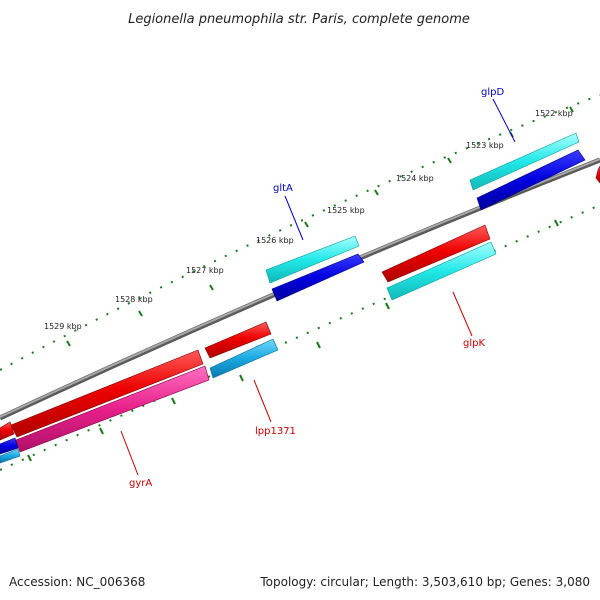 This screenshot has width=600, height=600. Describe the element at coordinates (474, 343) in the screenshot. I see `gene-label-glpk: glpK` at that location.